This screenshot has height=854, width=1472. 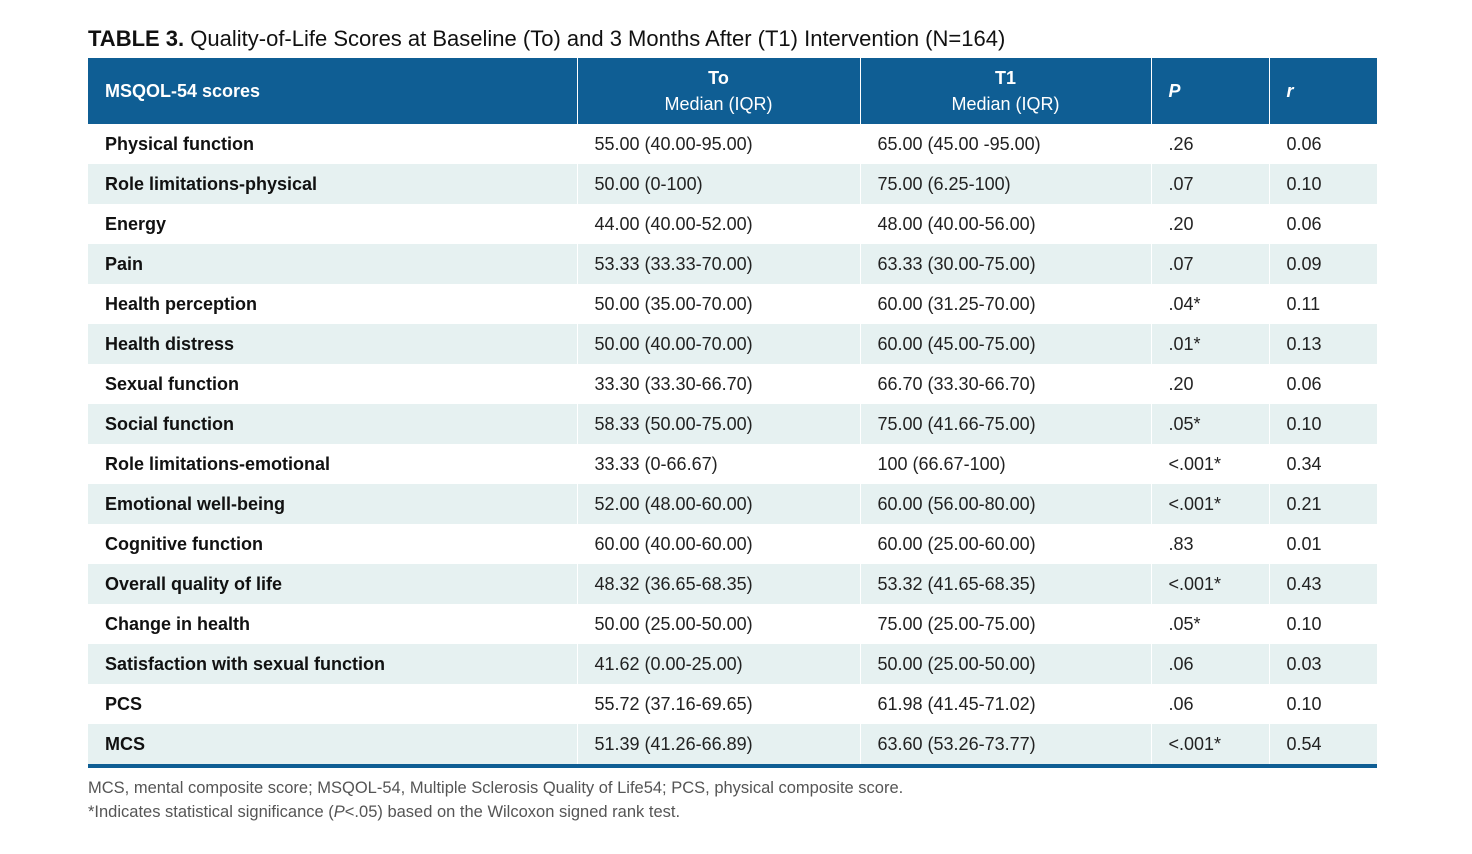 What do you see at coordinates (1006, 224) in the screenshot?
I see `cell-t1: 48.00 (40.00-56.00)` at bounding box center [1006, 224].